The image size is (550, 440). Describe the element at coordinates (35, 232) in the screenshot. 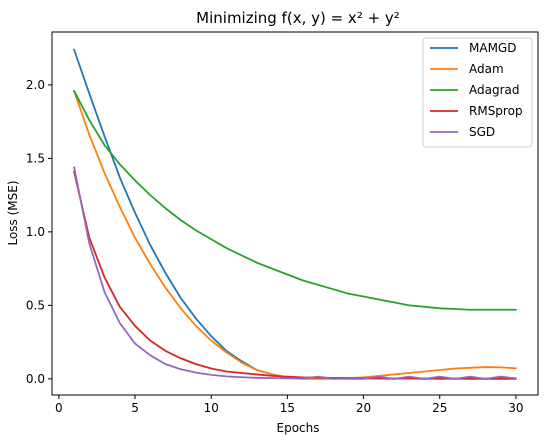

I see `y-tick-label: 1.0` at that location.